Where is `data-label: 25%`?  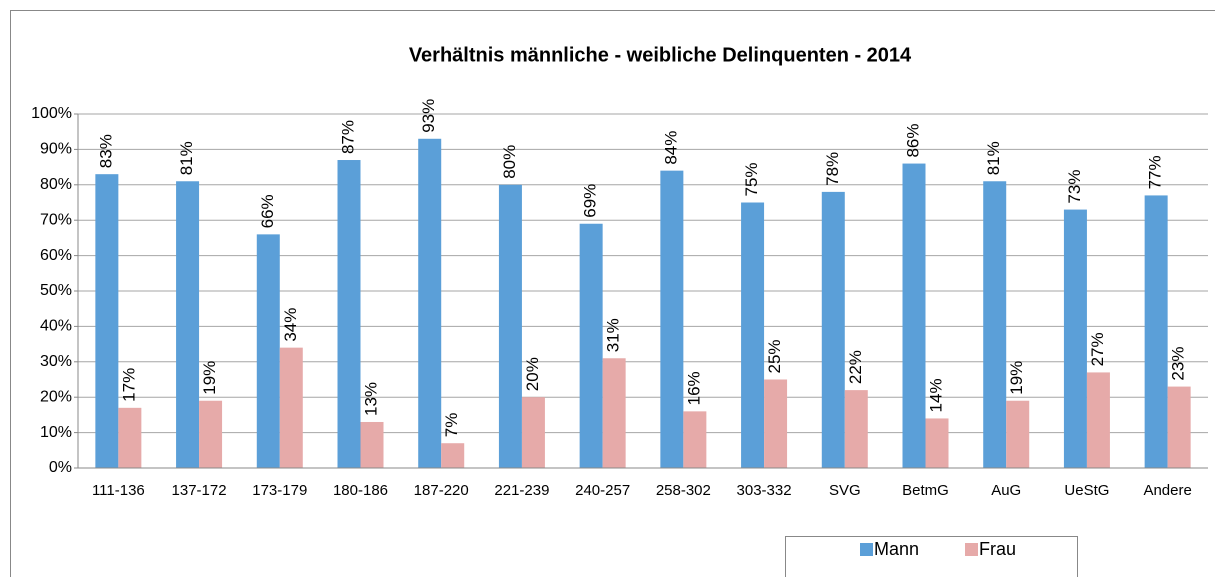
data-label: 25% is located at coordinates (774, 356).